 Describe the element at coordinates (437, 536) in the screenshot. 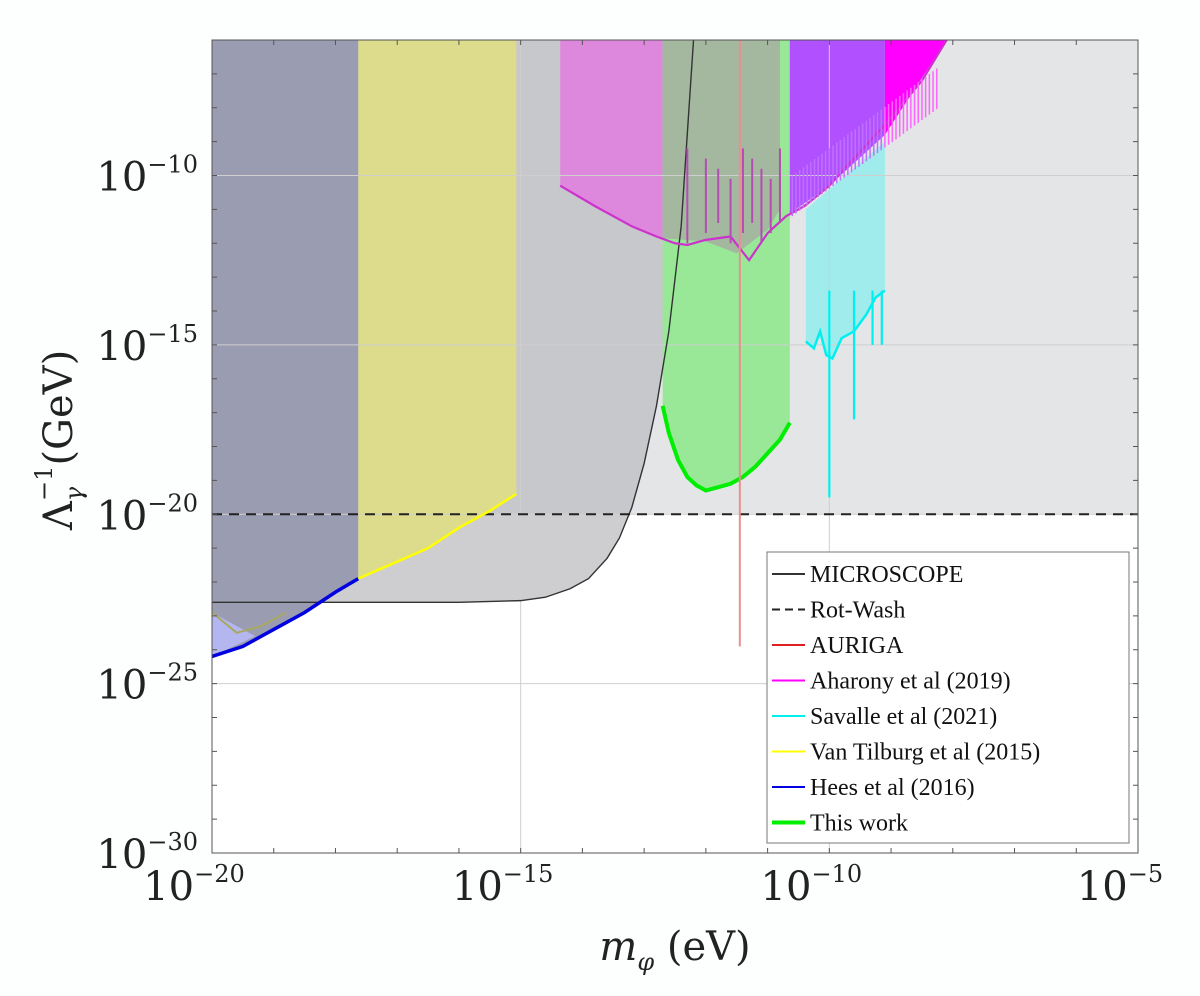

I see `van-tilburg-line` at that location.